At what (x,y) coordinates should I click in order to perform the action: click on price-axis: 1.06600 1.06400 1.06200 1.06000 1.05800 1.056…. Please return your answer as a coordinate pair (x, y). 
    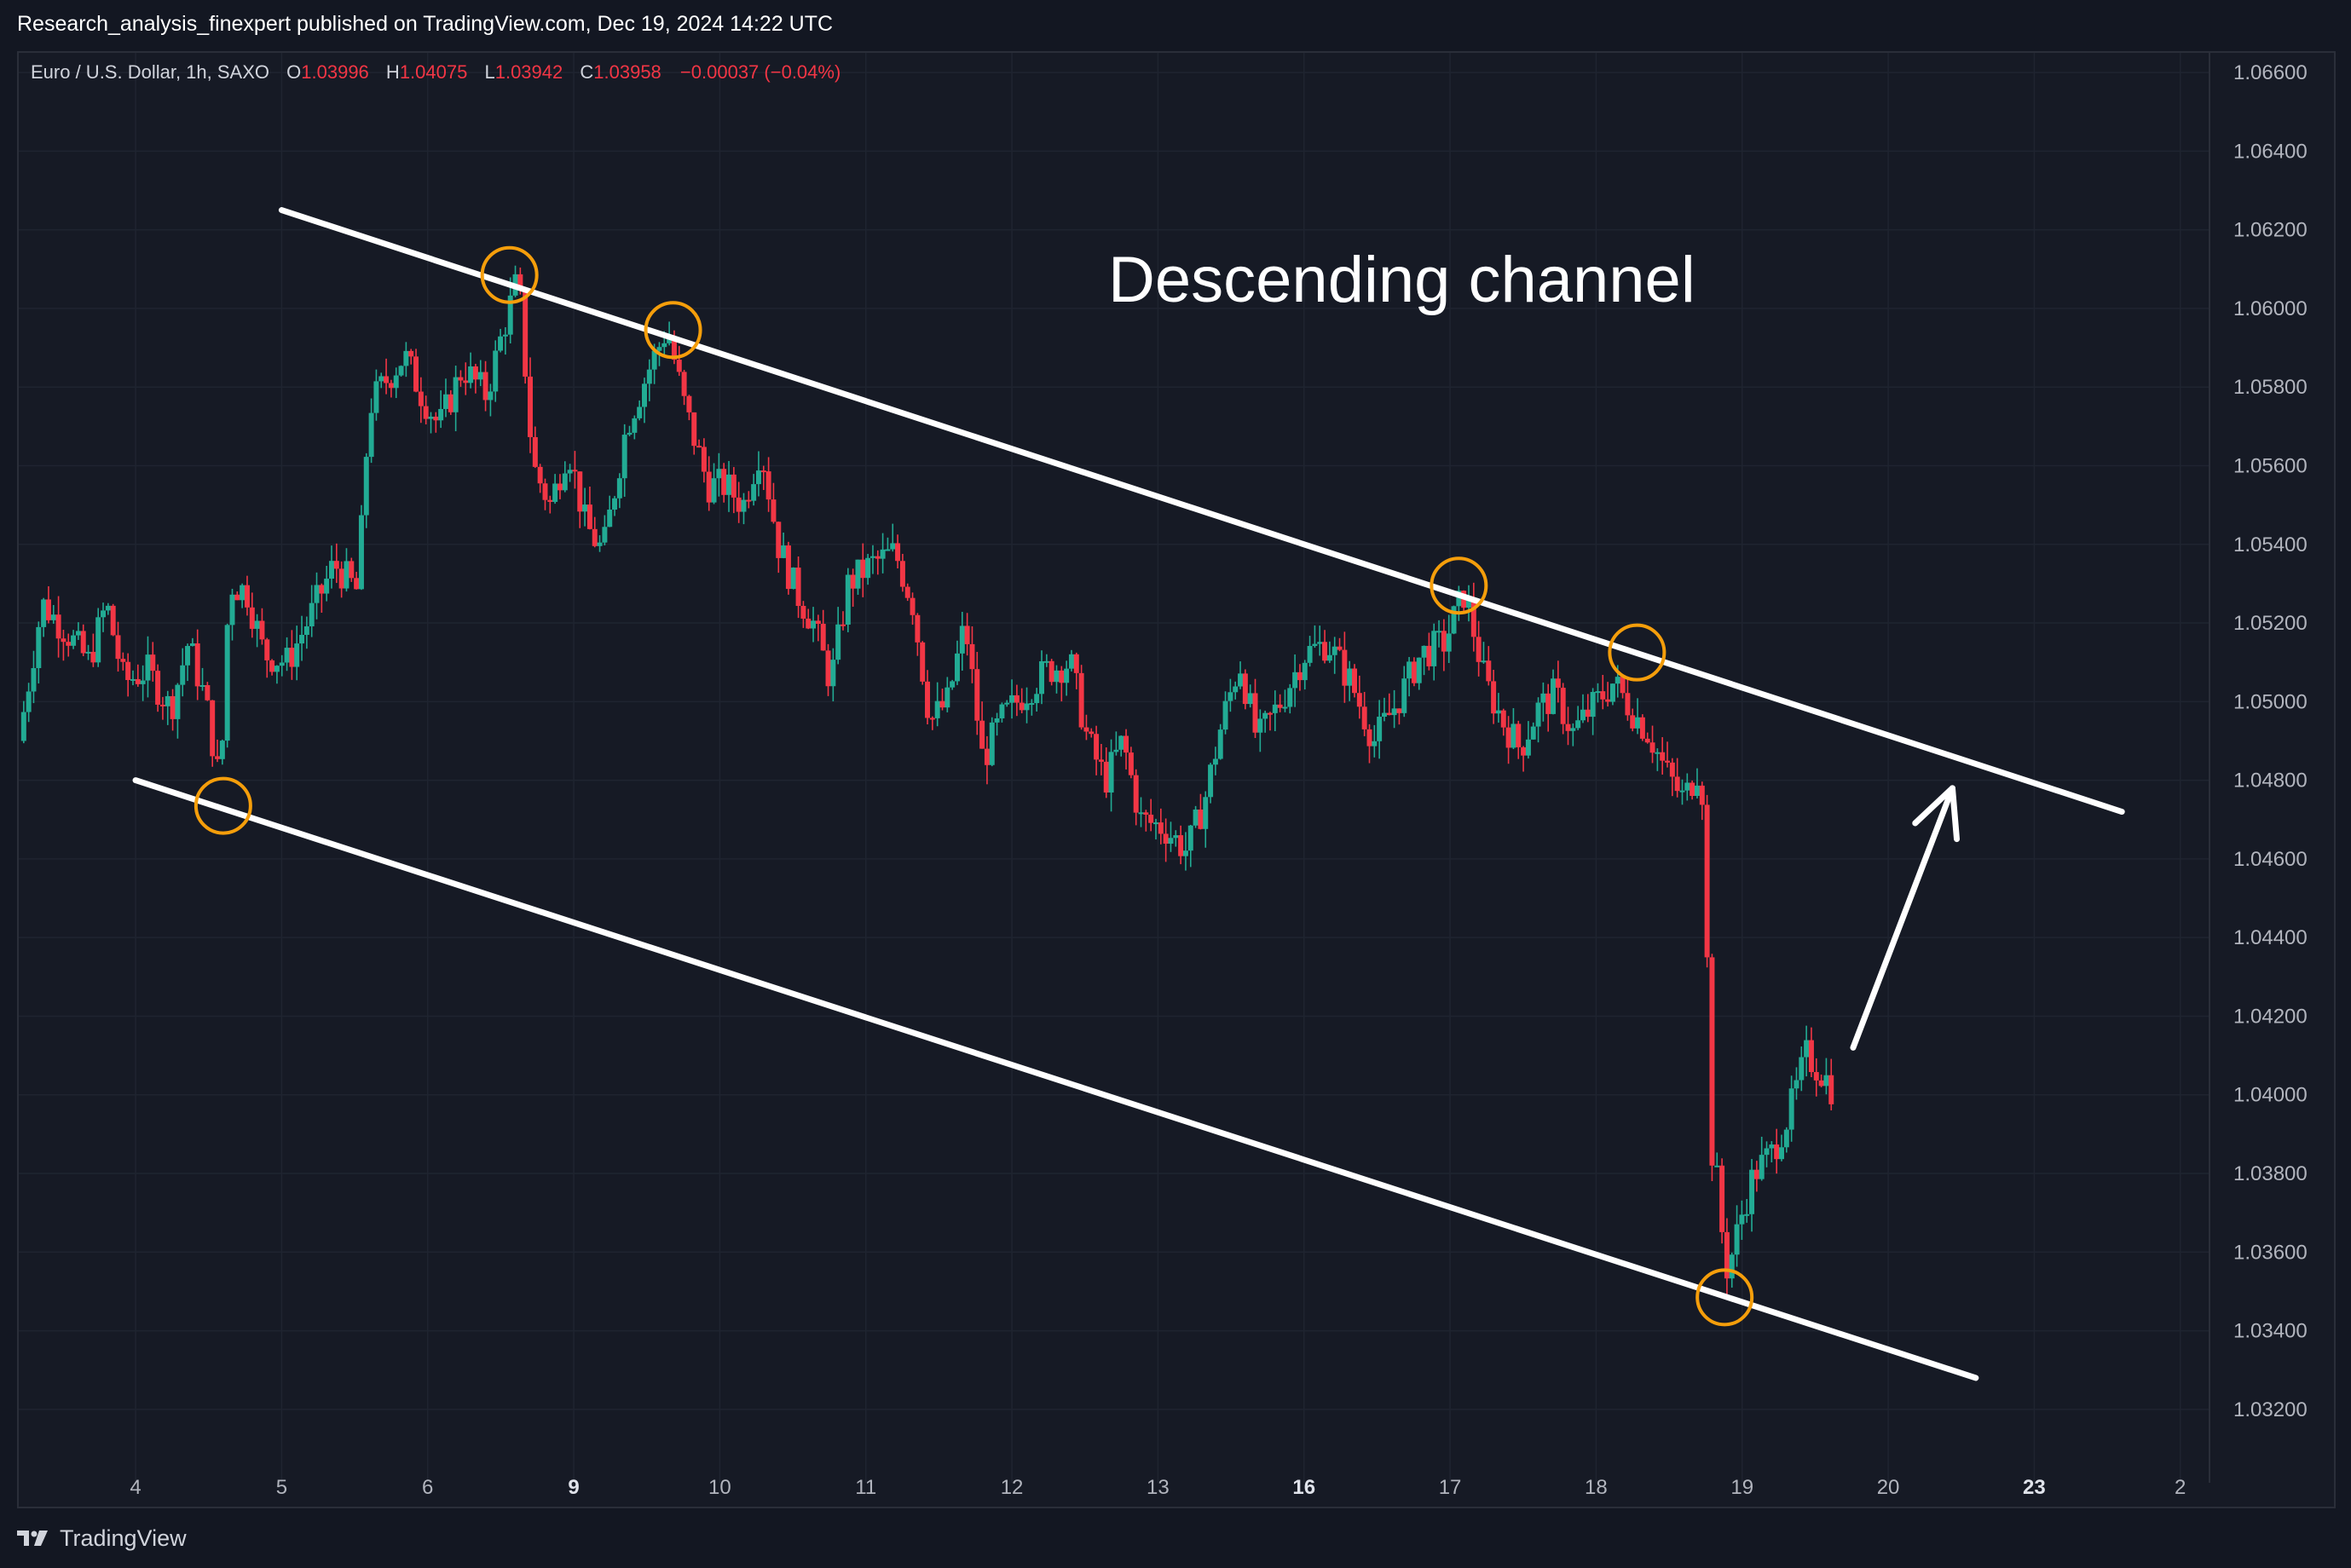
    Looking at the image, I should click on (2258, 768).